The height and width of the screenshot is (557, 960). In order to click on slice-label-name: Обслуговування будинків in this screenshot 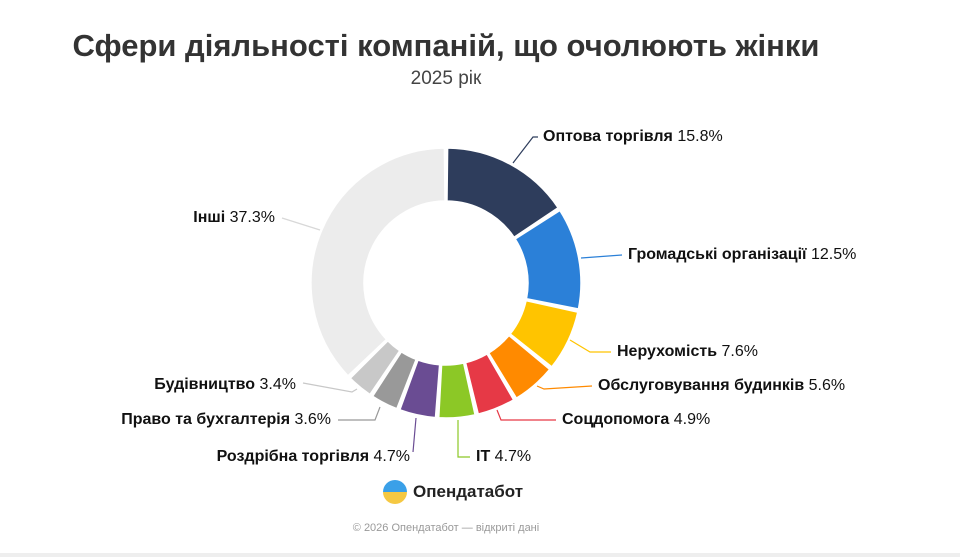, I will do `click(703, 385)`.